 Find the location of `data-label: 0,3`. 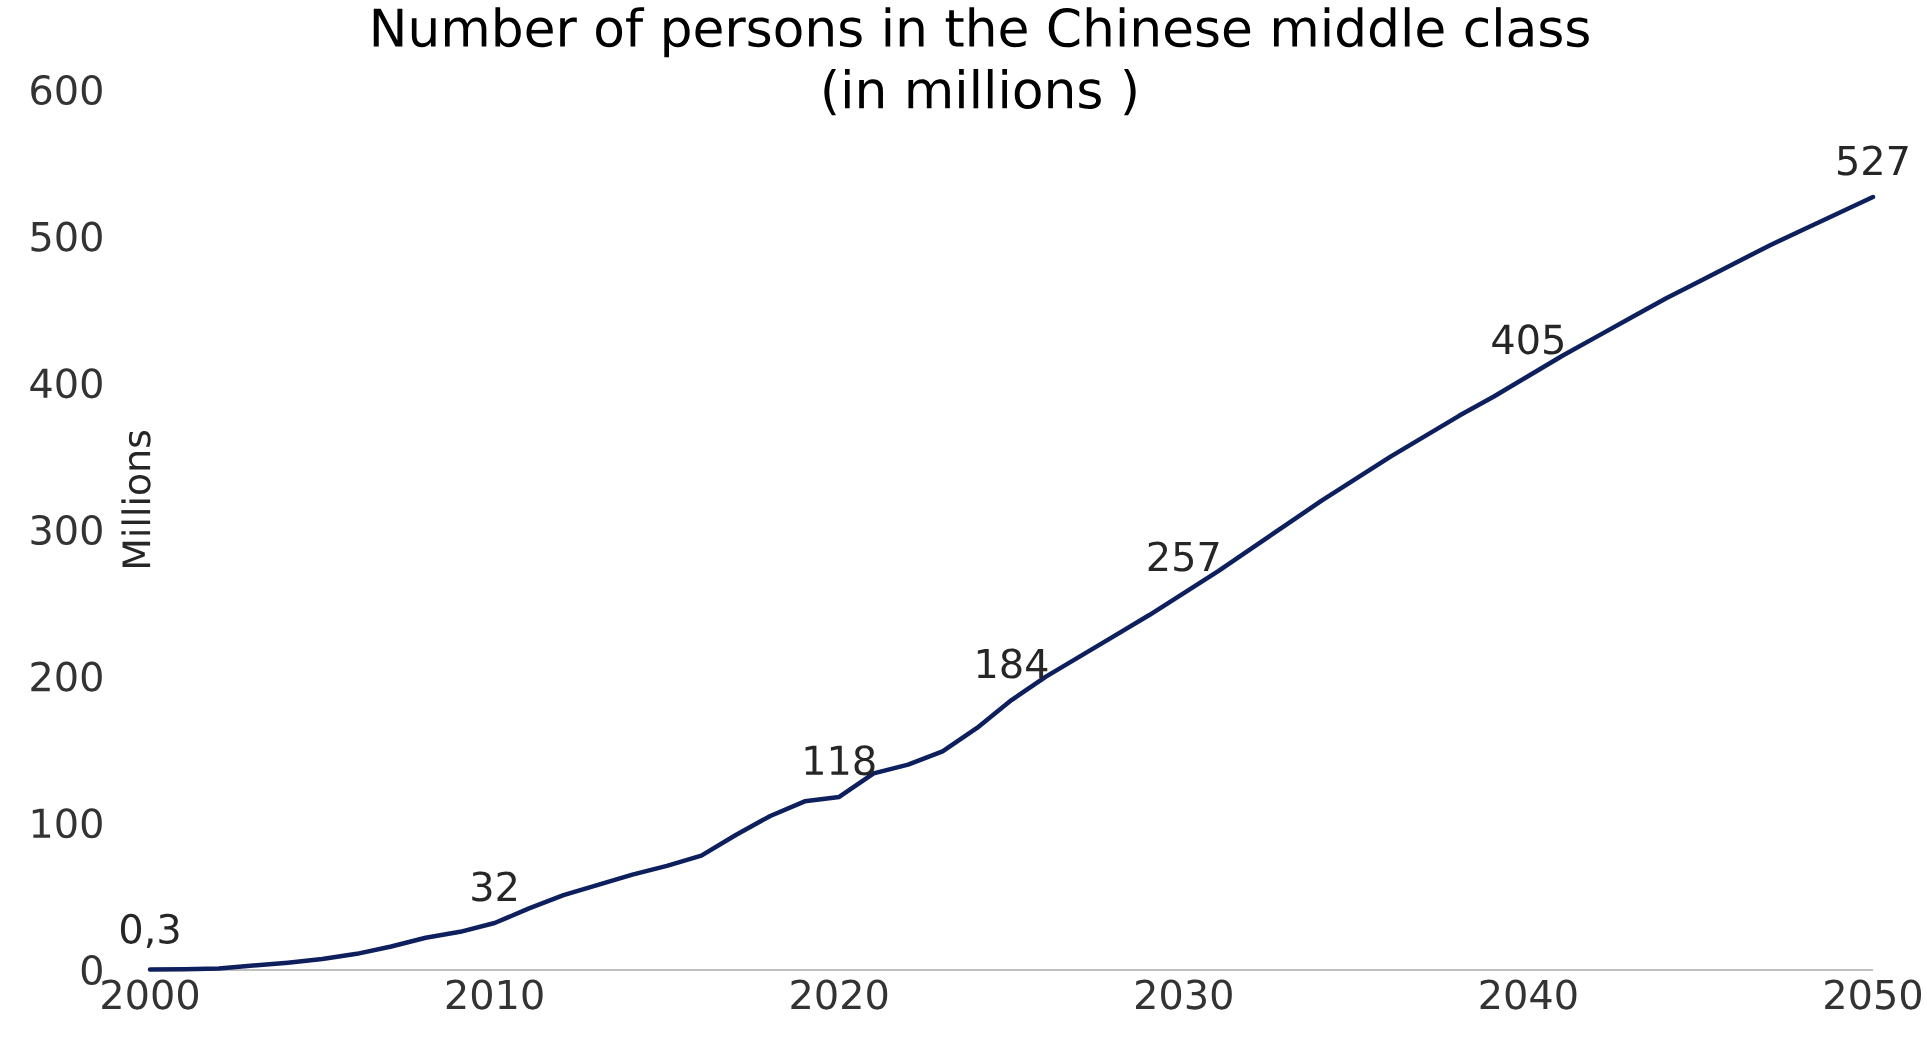

data-label: 0,3 is located at coordinates (149, 931).